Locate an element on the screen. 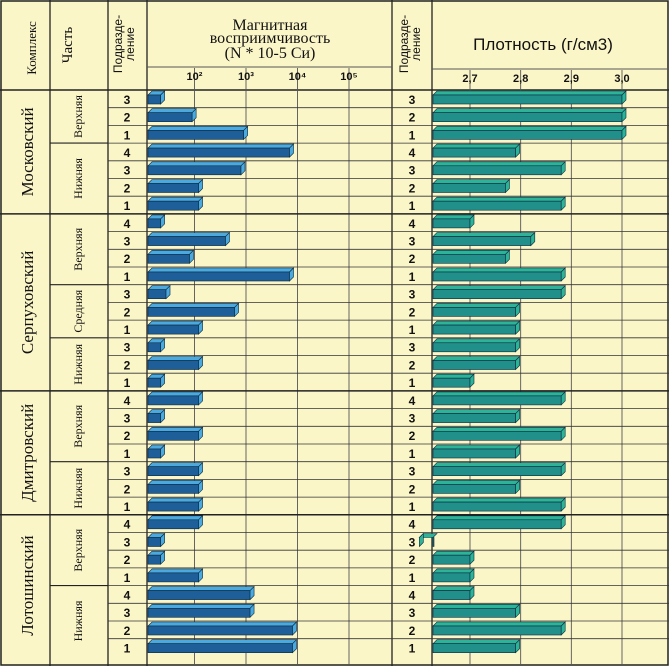  complex-label: Лотошинский is located at coordinates (27, 585).